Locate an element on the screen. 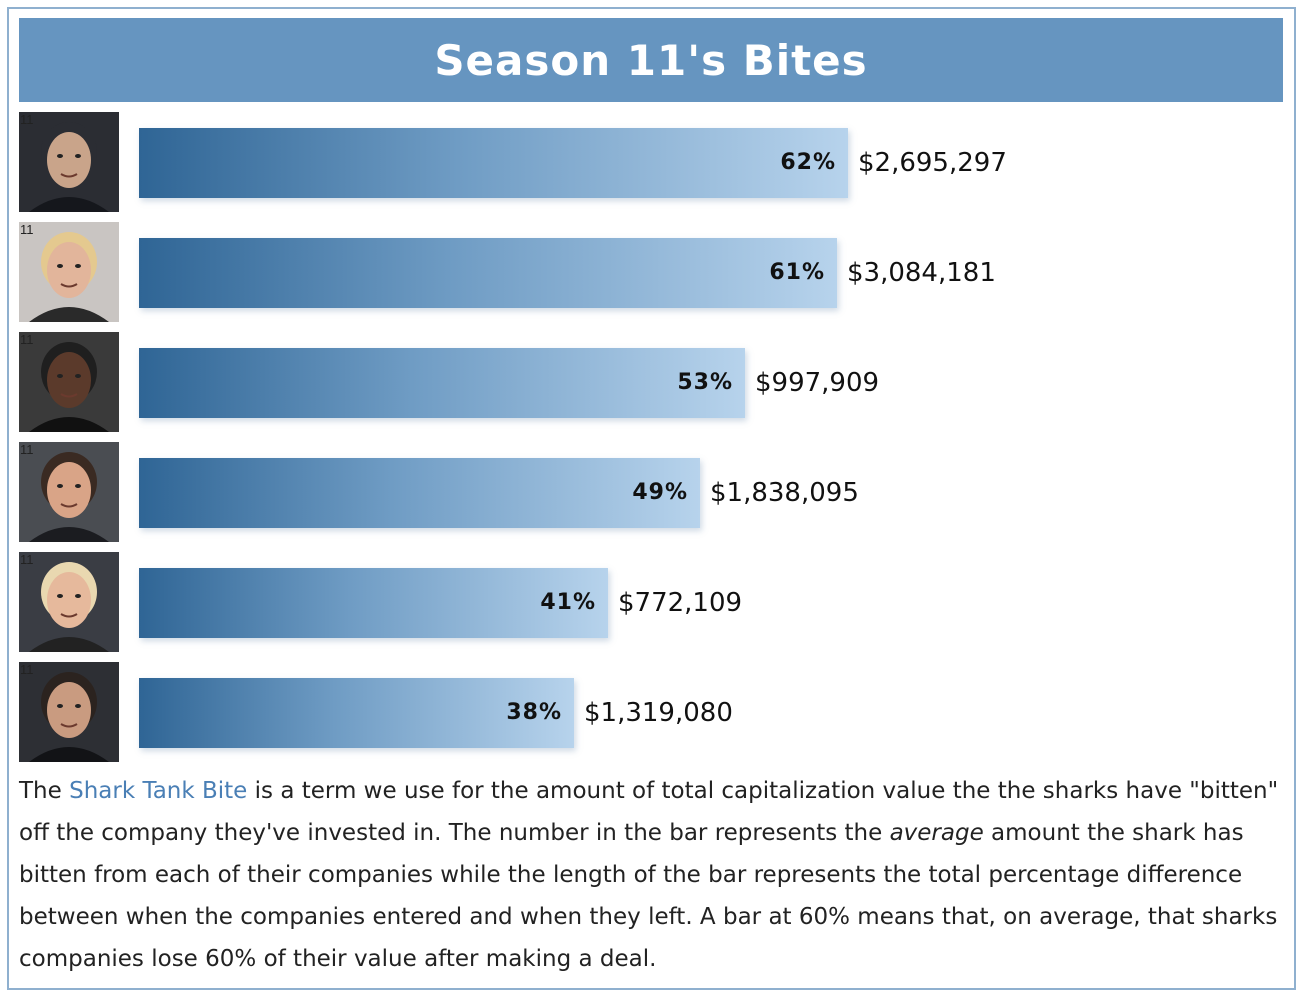 The width and height of the screenshot is (1307, 999). bar-percent-label: 38% is located at coordinates (534, 712).